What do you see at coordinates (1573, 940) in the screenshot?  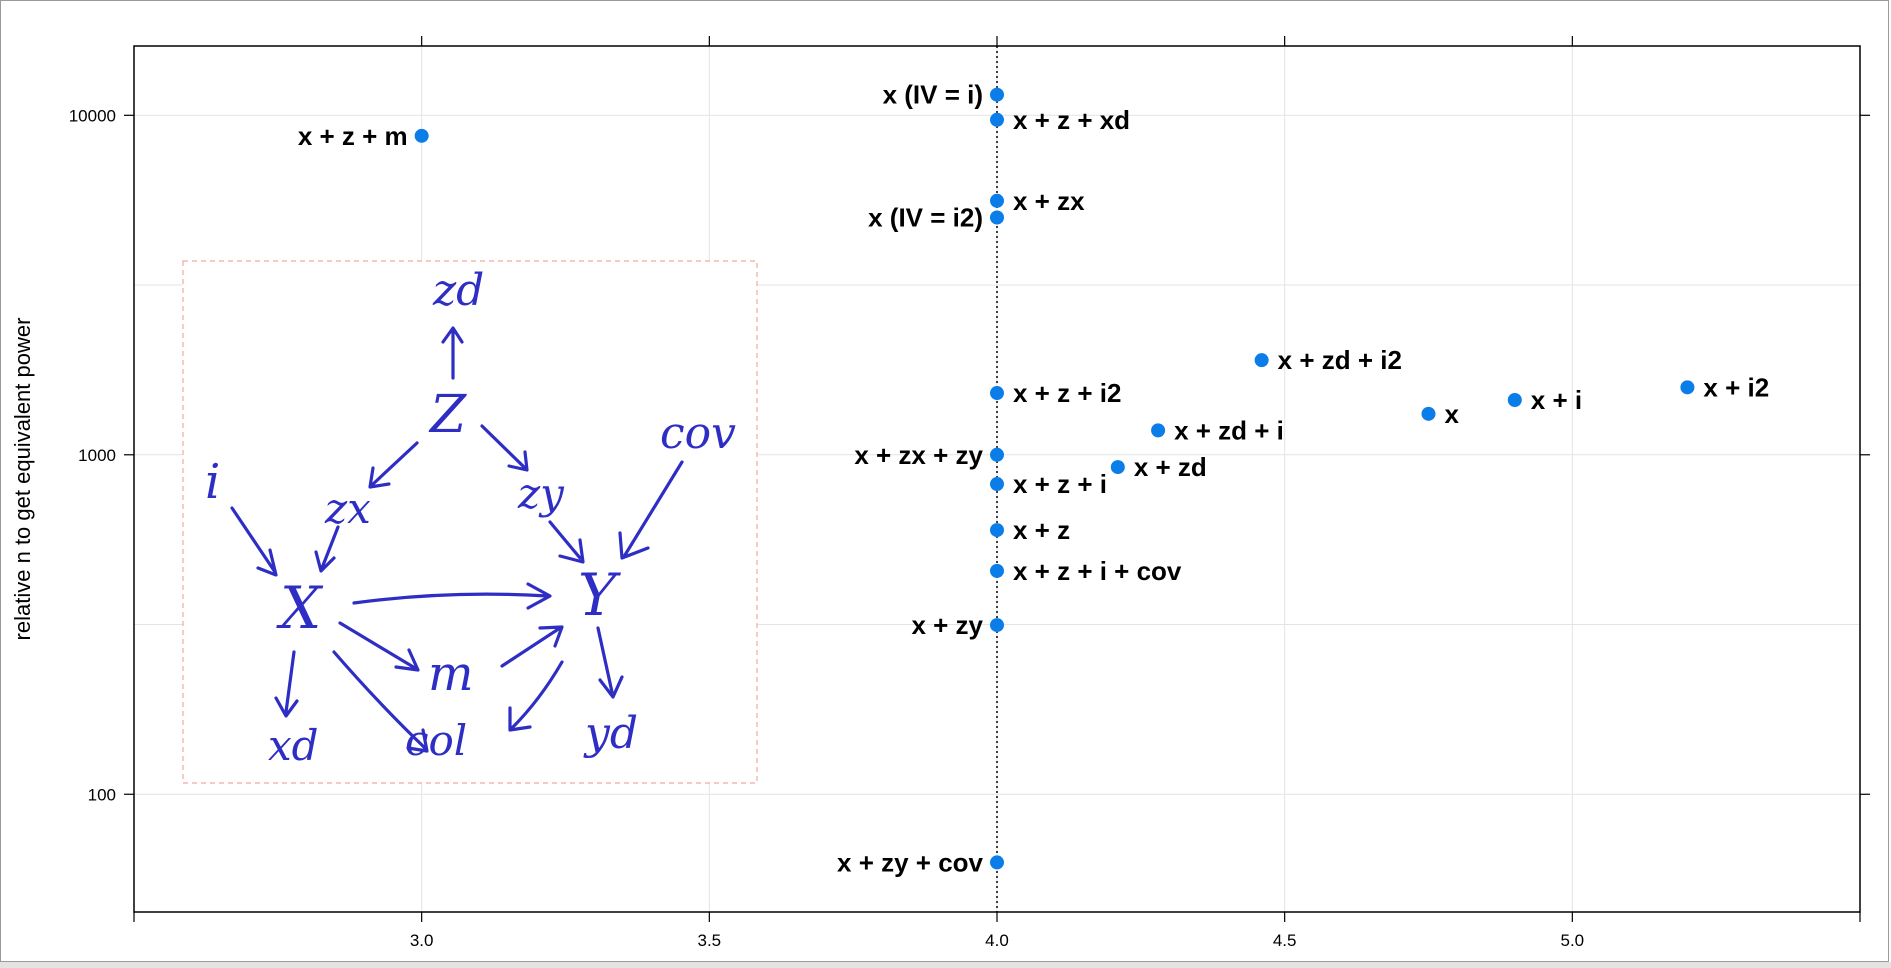 I see `x-tick-label: 5.0` at bounding box center [1573, 940].